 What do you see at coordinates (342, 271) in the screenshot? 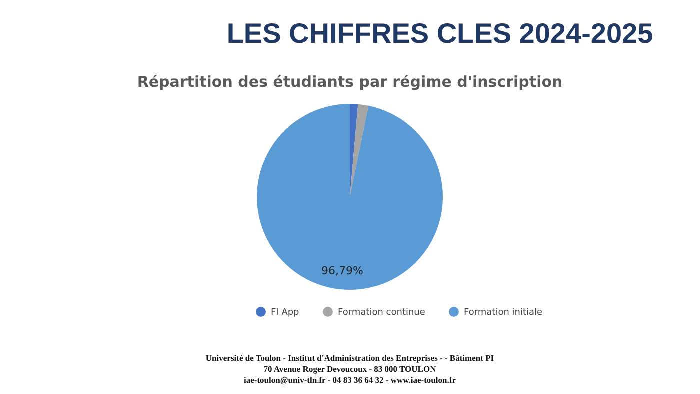
I see `data-label: 96,79%` at bounding box center [342, 271].